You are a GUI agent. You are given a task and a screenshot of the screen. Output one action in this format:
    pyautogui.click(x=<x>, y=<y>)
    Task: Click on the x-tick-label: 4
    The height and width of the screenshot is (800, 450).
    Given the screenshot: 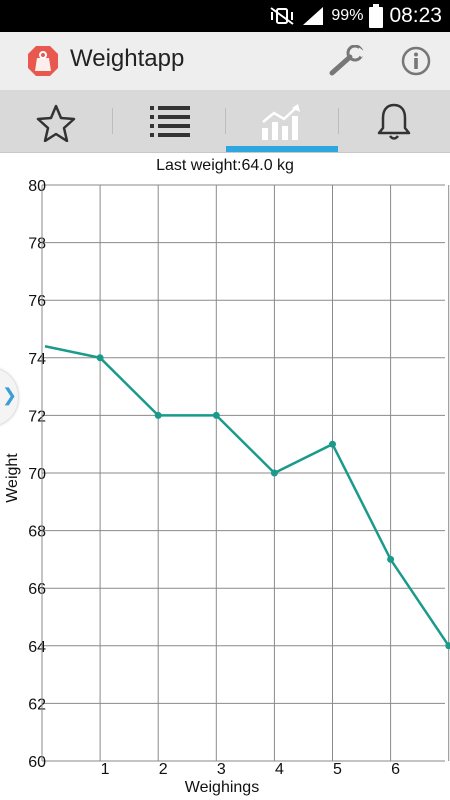 What is the action you would take?
    pyautogui.click(x=279, y=769)
    